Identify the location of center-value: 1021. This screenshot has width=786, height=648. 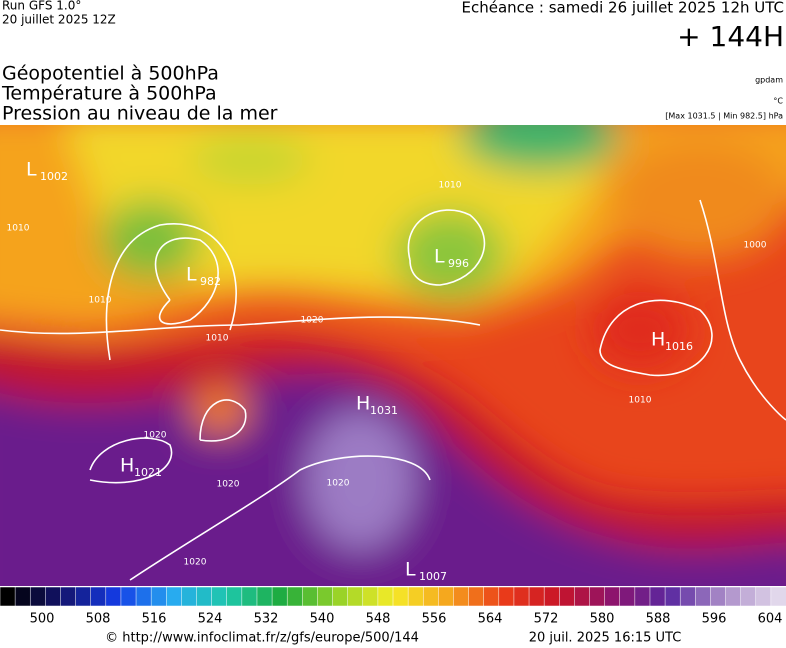
(148, 472).